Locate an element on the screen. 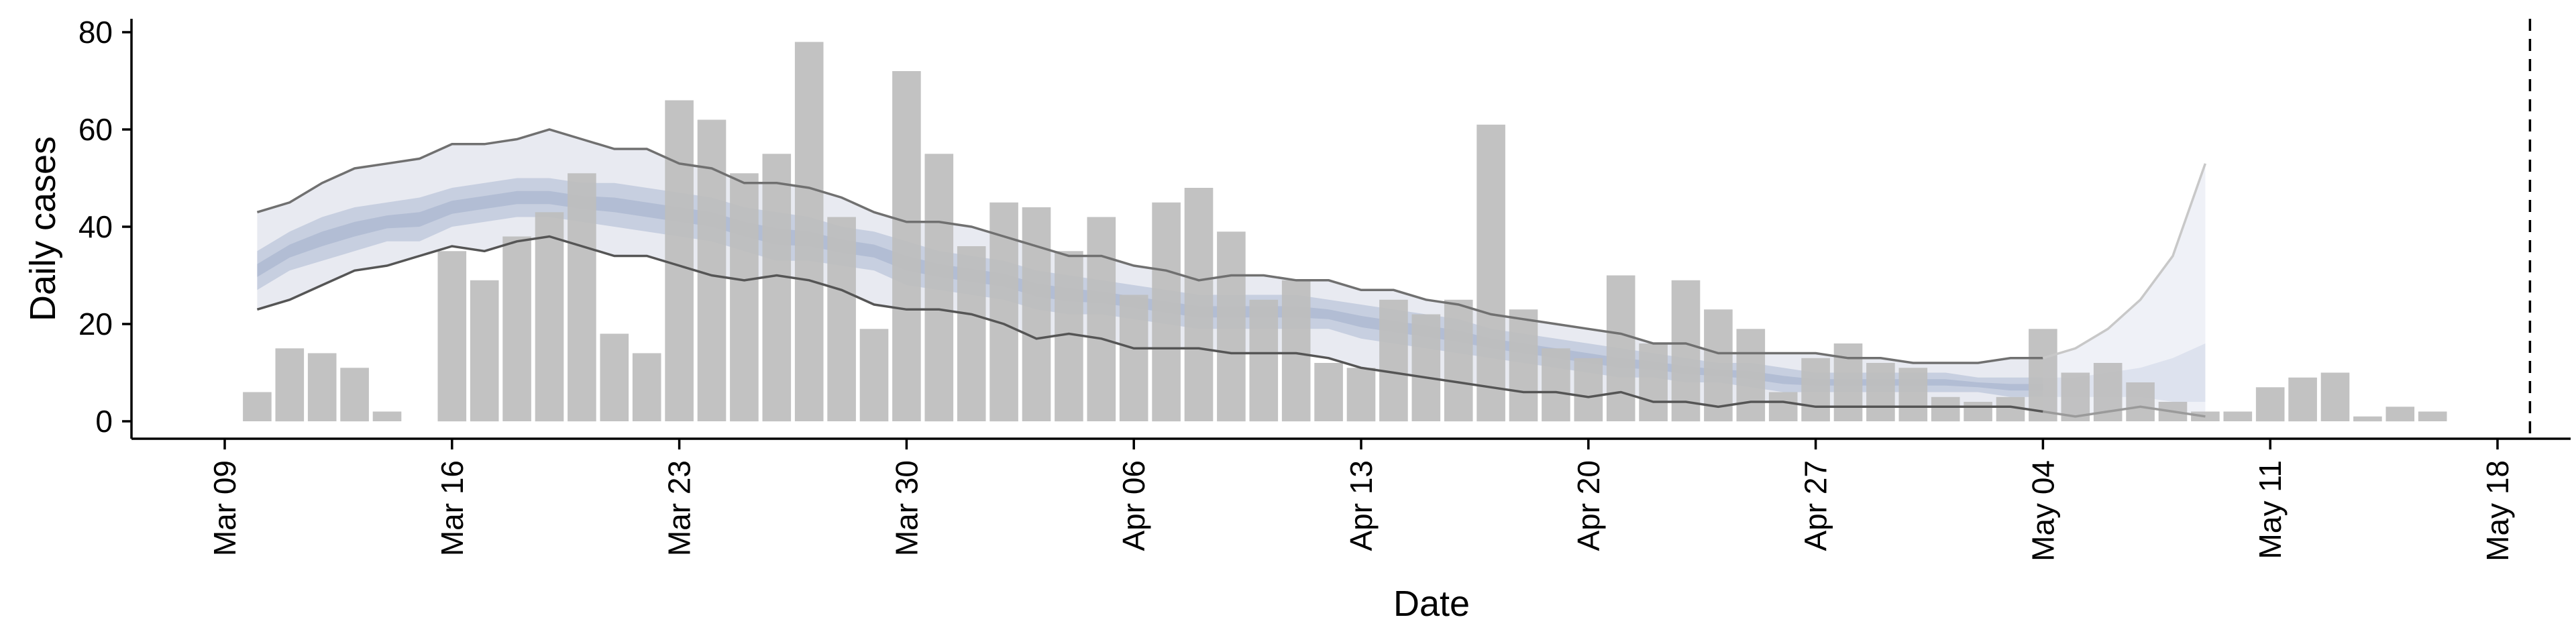  y-tick-label: 80 is located at coordinates (95, 32).